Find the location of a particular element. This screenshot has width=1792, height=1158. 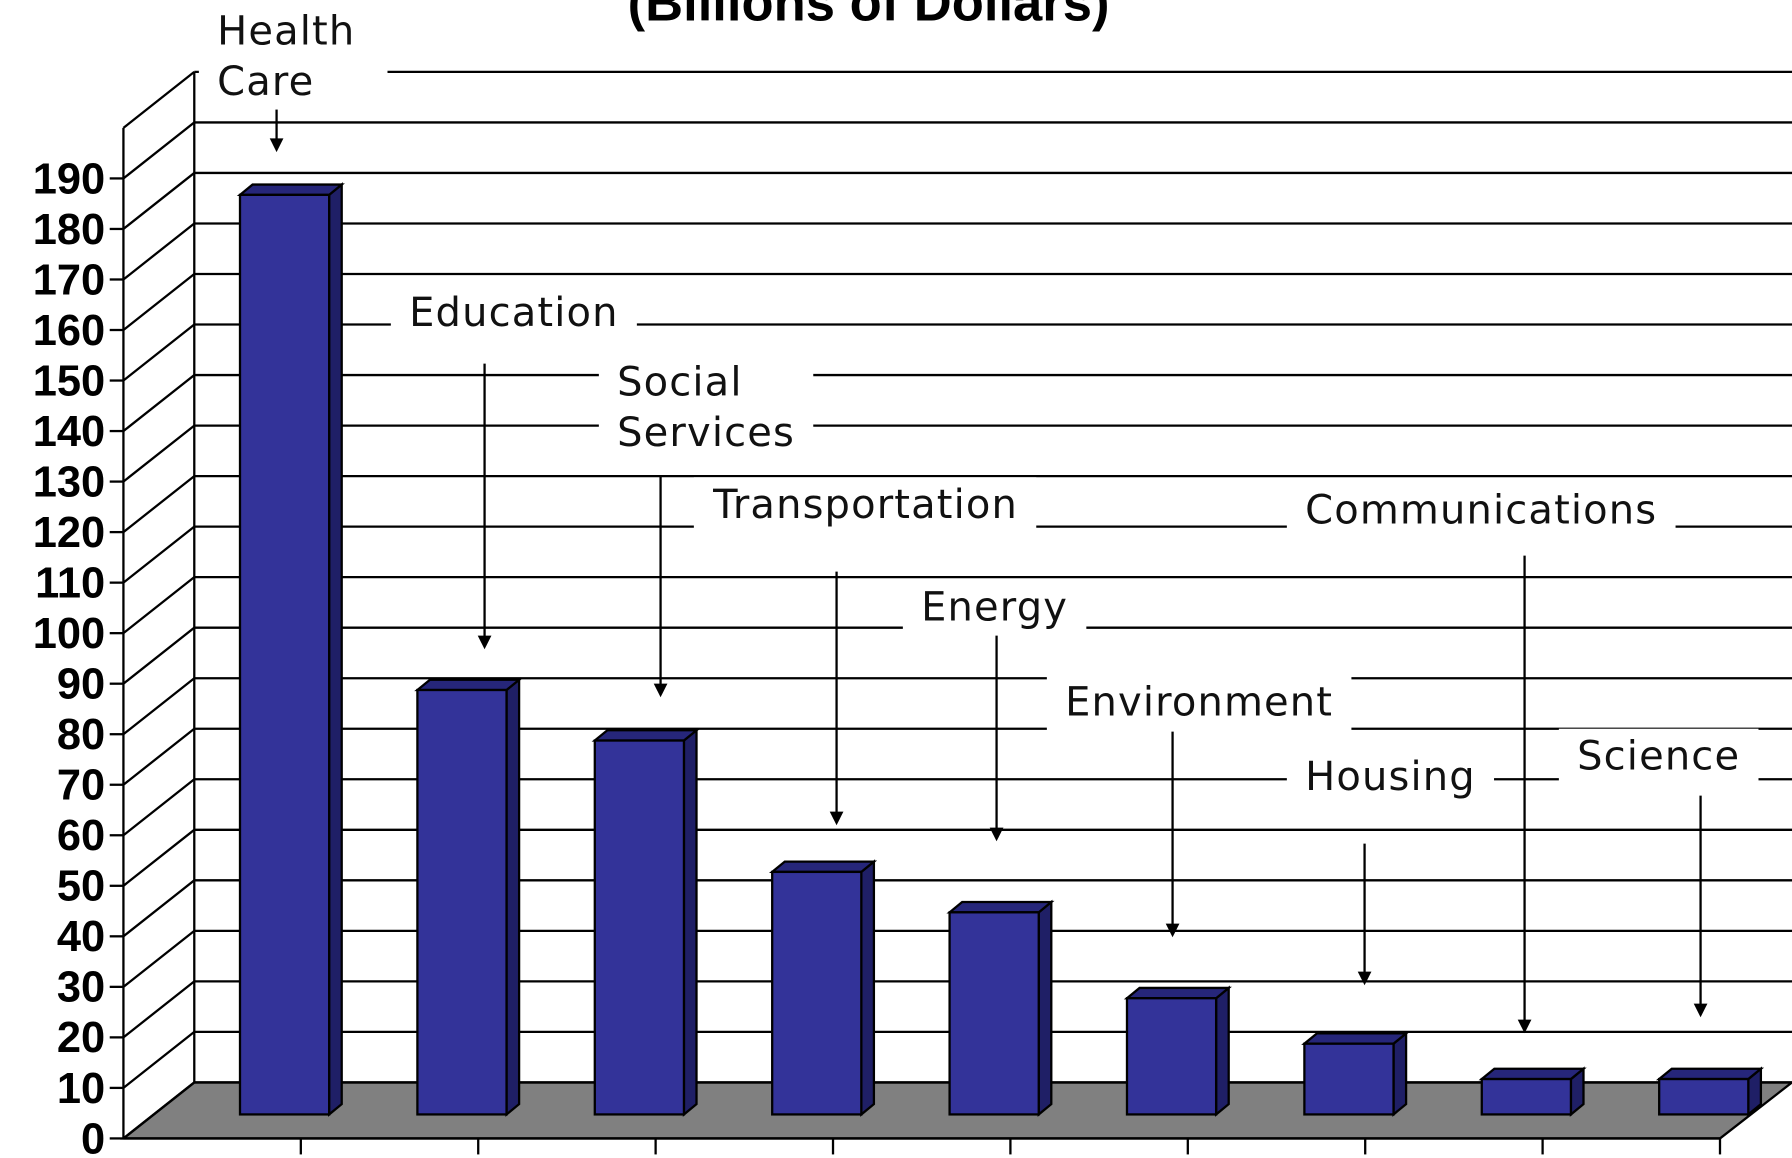

category-label: Housing is located at coordinates (1390, 777).